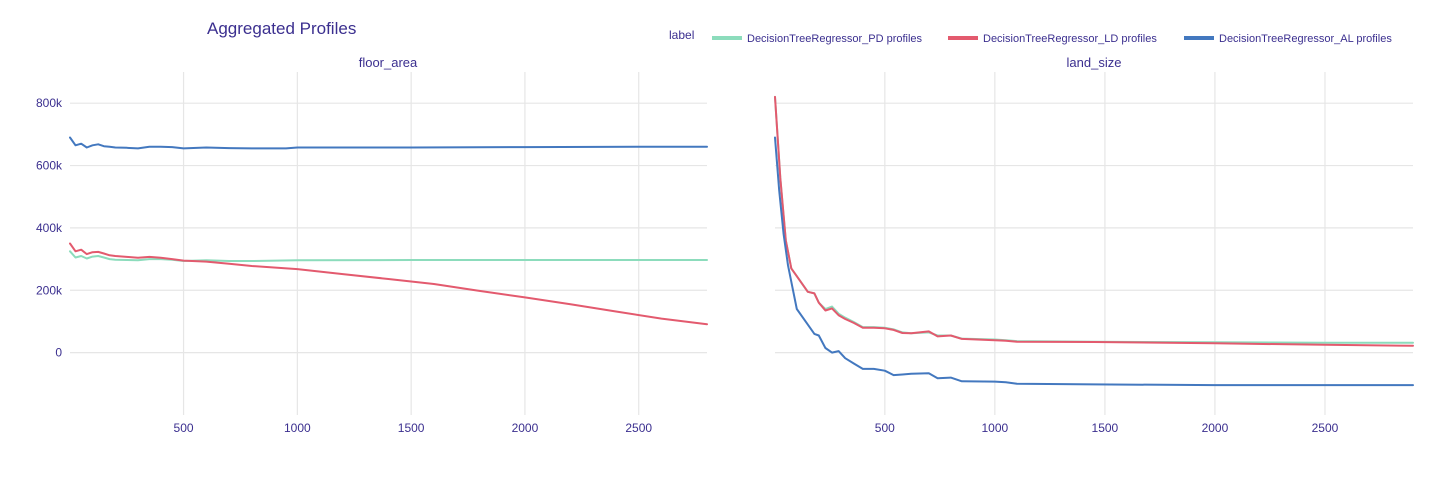  Describe the element at coordinates (281, 28) in the screenshot. I see `chart-title: Aggregated Profiles` at that location.